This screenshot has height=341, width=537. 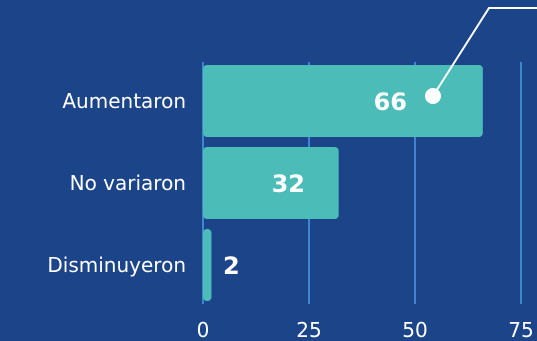 I want to click on category-label: No variaron, so click(x=128, y=183).